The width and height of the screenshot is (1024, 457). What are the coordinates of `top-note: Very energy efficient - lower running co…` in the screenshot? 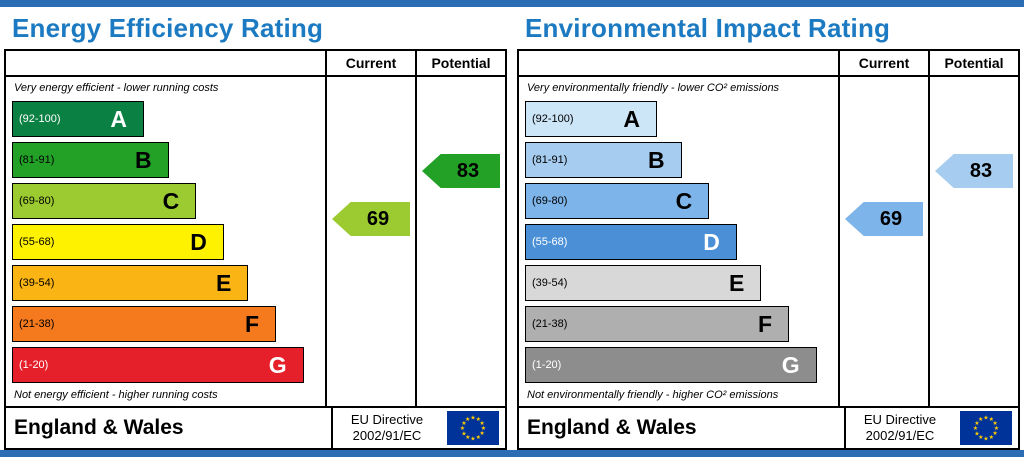 It's located at (116, 88).